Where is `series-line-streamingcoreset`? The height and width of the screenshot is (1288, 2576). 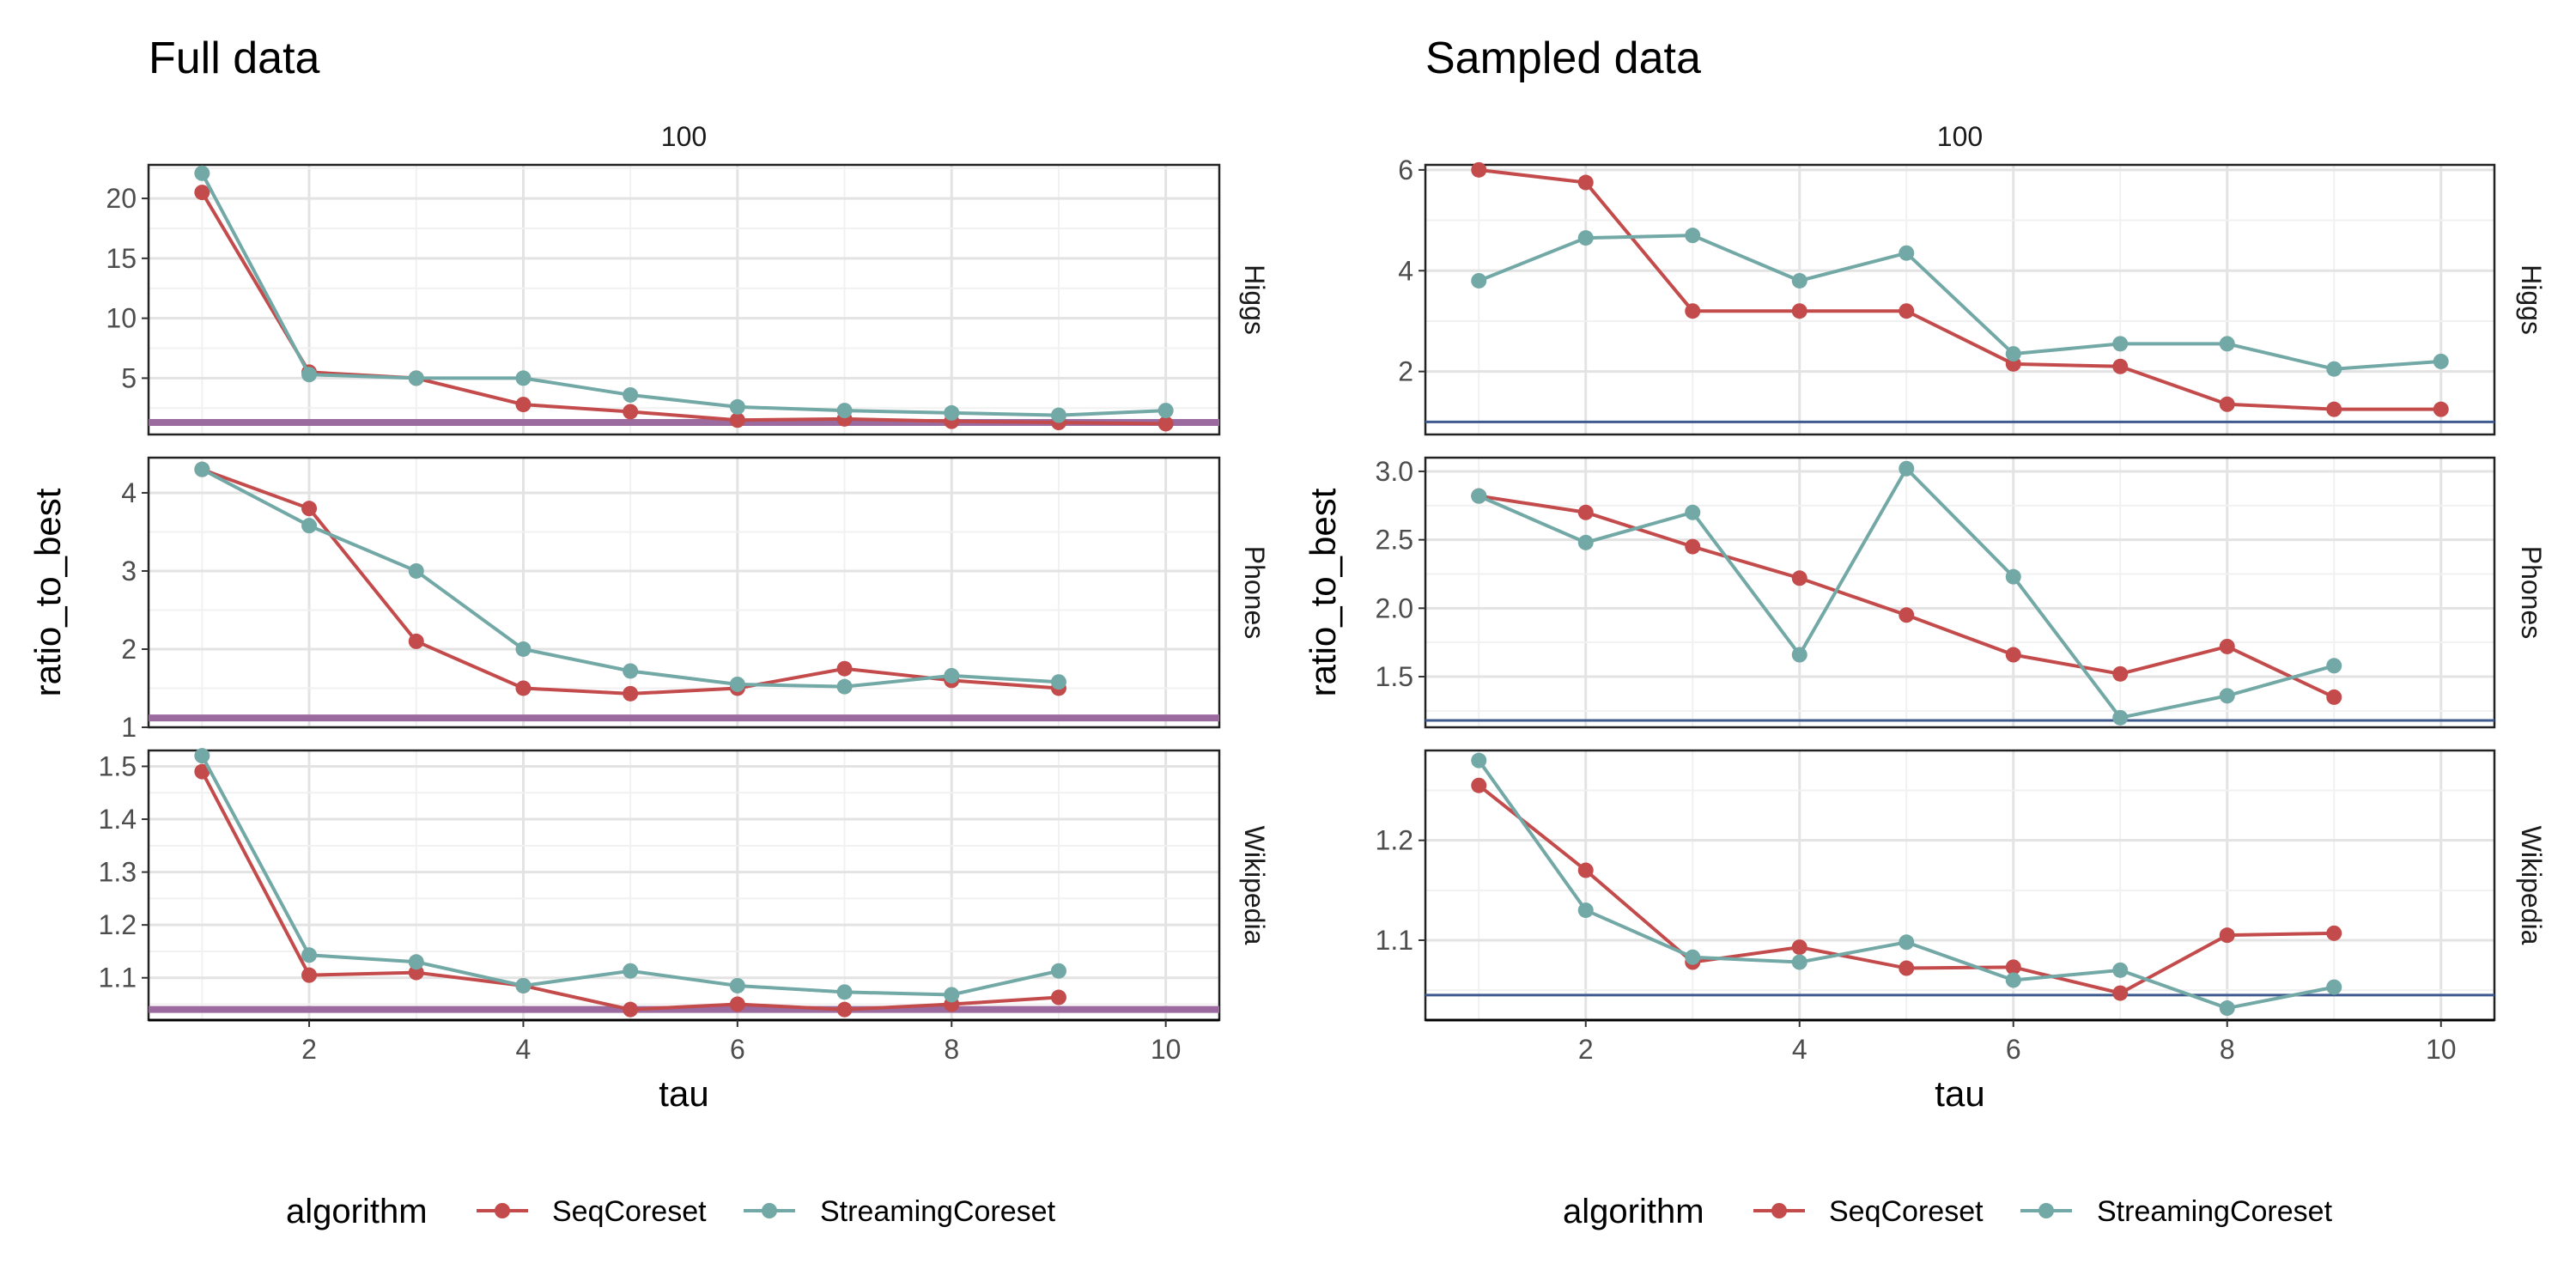
series-line-streamingcoreset is located at coordinates (683, 294).